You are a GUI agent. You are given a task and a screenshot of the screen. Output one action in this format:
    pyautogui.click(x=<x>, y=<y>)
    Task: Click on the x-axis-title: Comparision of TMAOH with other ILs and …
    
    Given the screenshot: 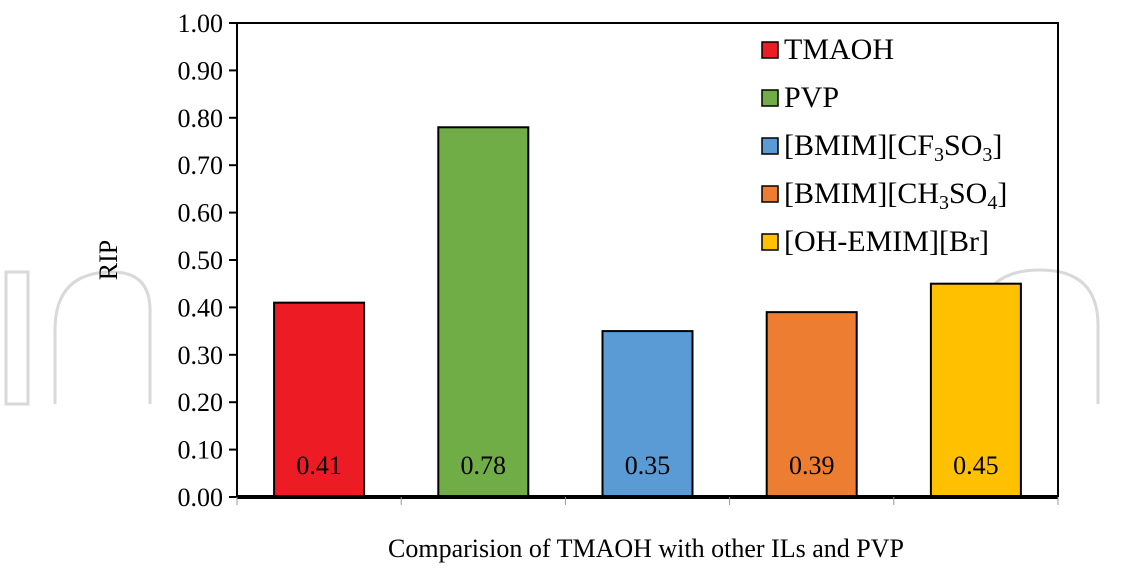 What is the action you would take?
    pyautogui.click(x=646, y=548)
    